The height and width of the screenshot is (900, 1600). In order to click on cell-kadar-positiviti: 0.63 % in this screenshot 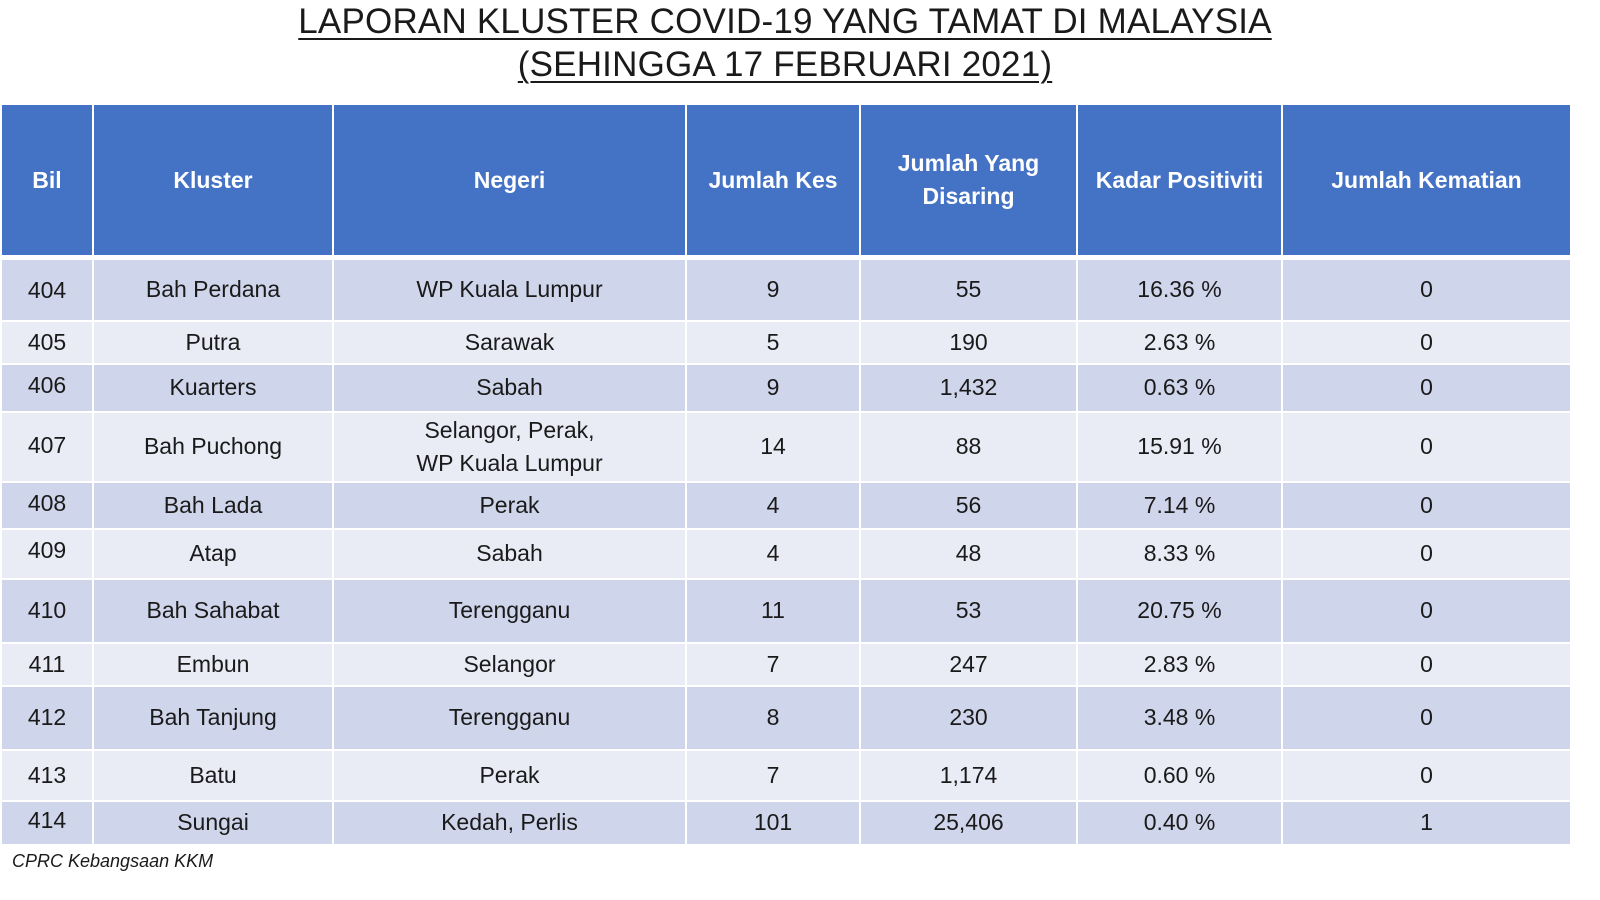, I will do `click(1179, 387)`.